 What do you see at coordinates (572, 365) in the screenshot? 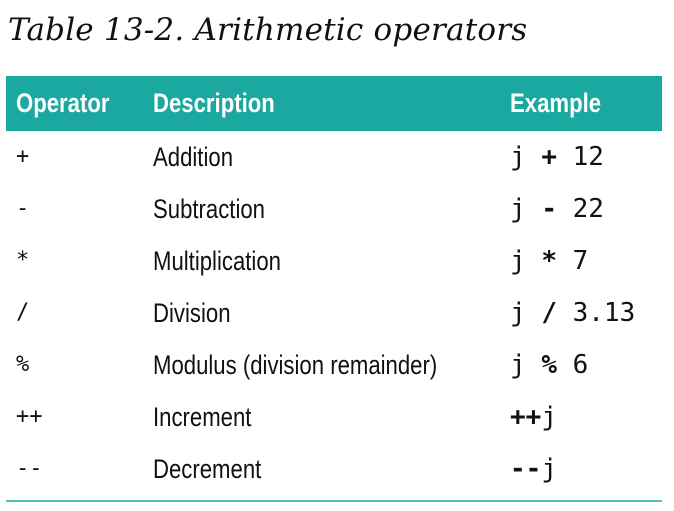
I see `example-operand-after: 6` at bounding box center [572, 365].